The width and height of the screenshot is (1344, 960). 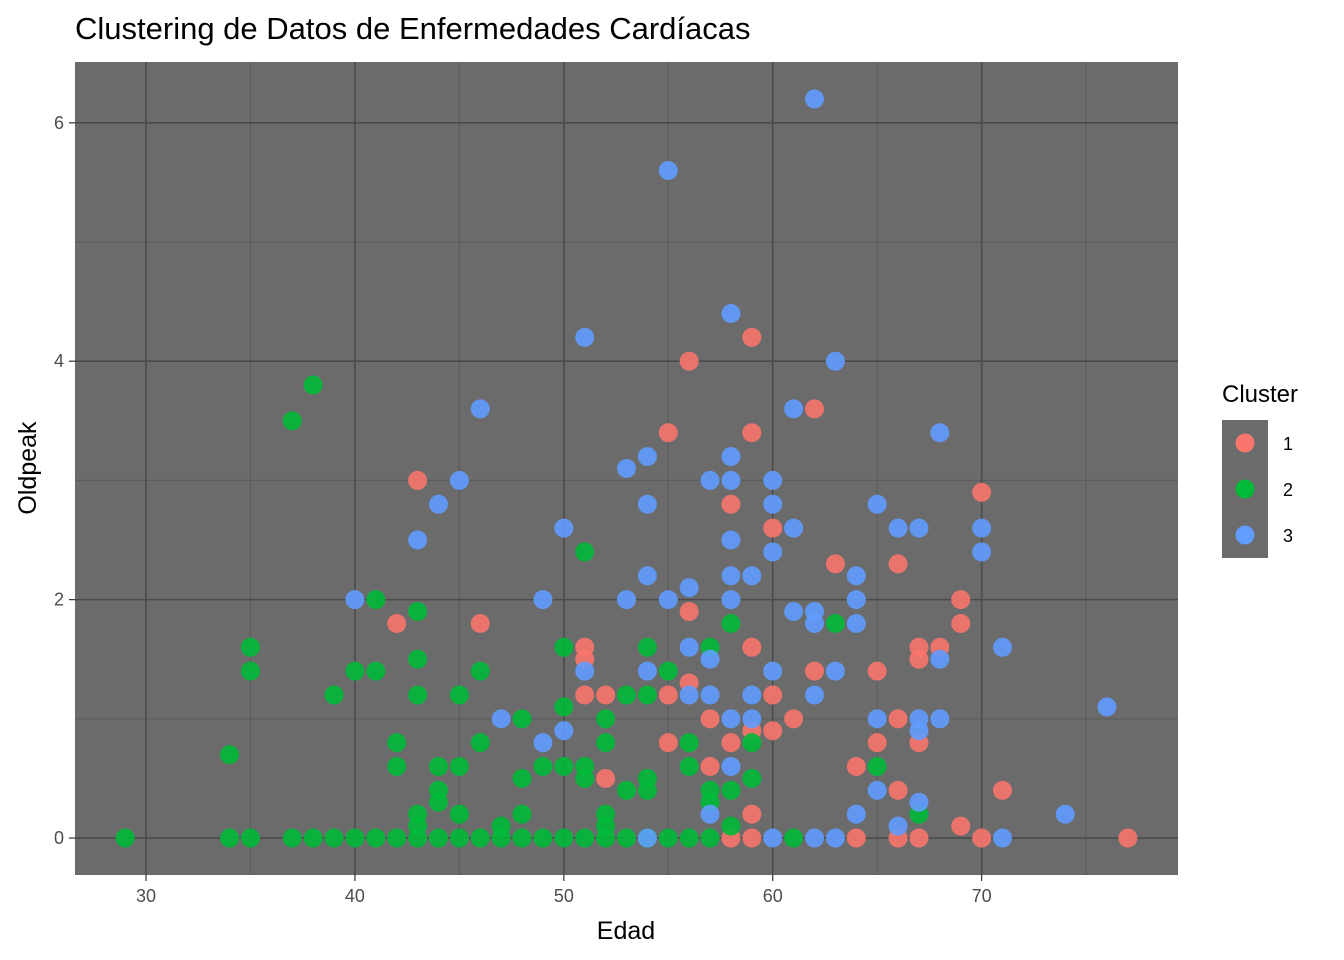 I want to click on y-tick-label: 0, so click(x=59, y=838).